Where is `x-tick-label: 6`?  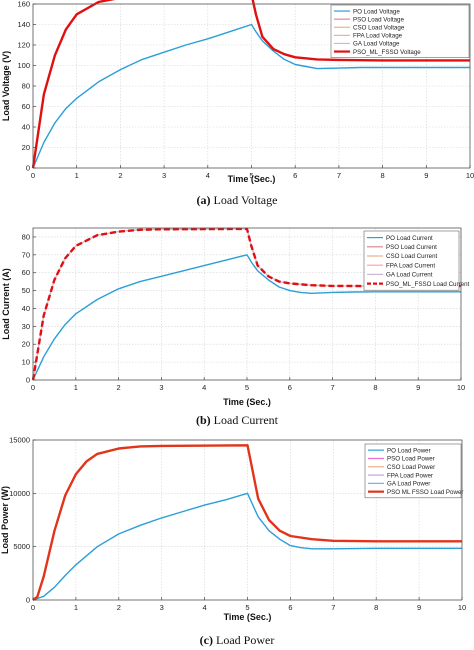
x-tick-label: 6 is located at coordinates (290, 607).